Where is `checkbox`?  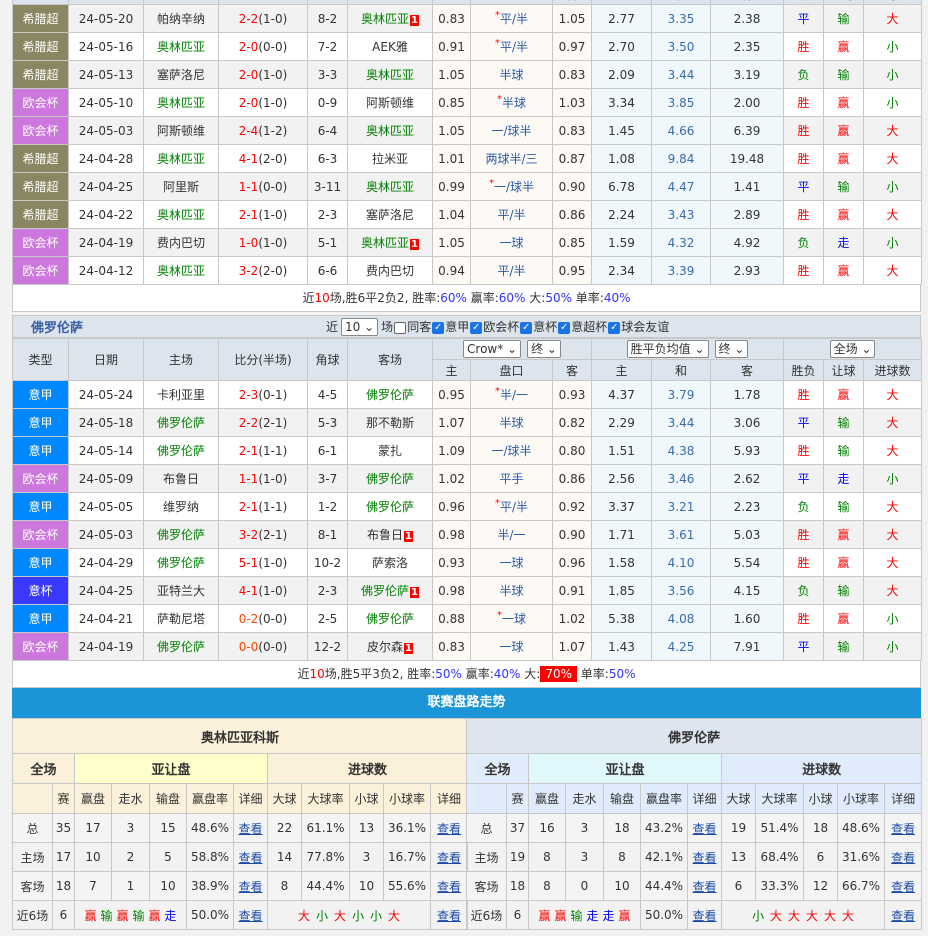
checkbox is located at coordinates (400, 327).